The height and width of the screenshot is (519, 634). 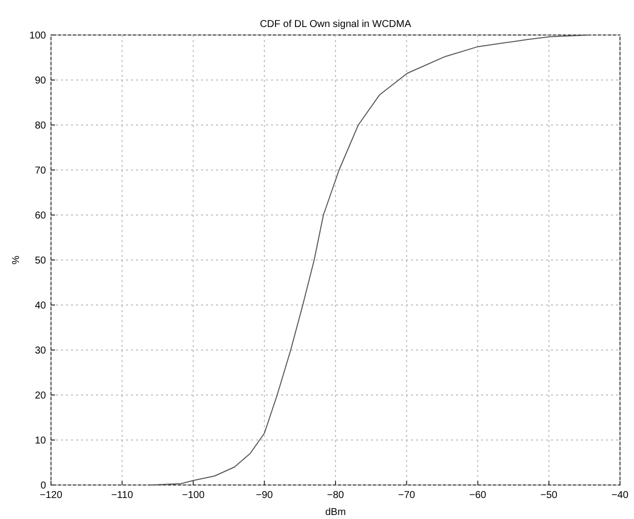 What do you see at coordinates (265, 495) in the screenshot?
I see `x-tick-label: −90` at bounding box center [265, 495].